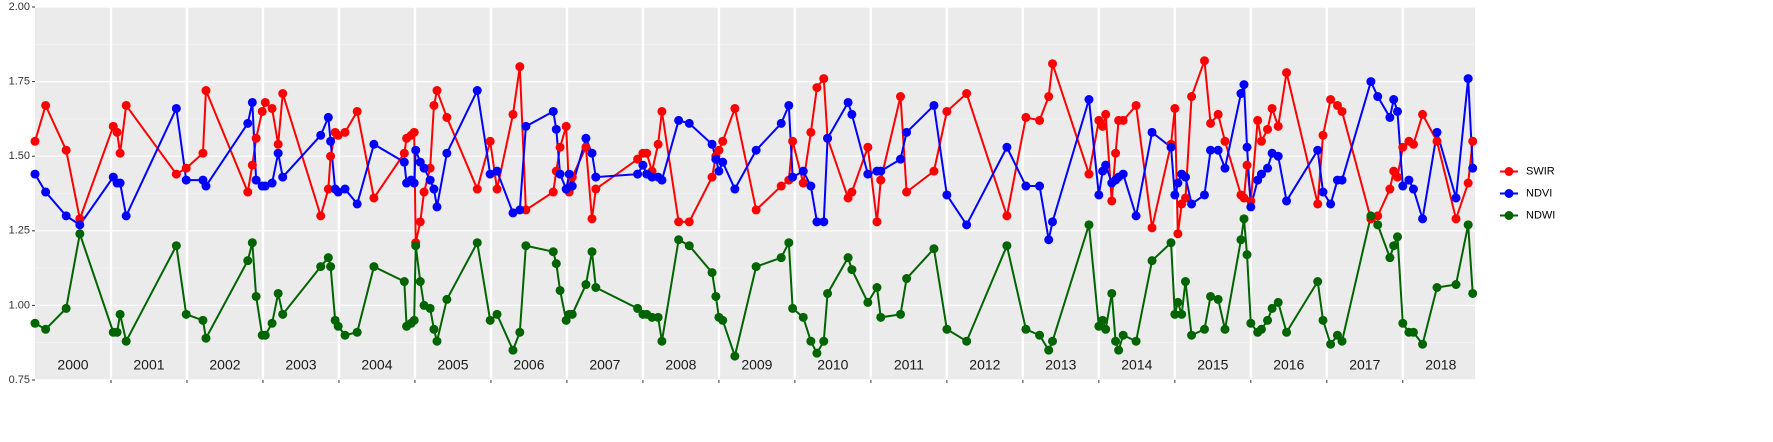  What do you see at coordinates (19, 7) in the screenshot?
I see `y-tick-label: 2.00` at bounding box center [19, 7].